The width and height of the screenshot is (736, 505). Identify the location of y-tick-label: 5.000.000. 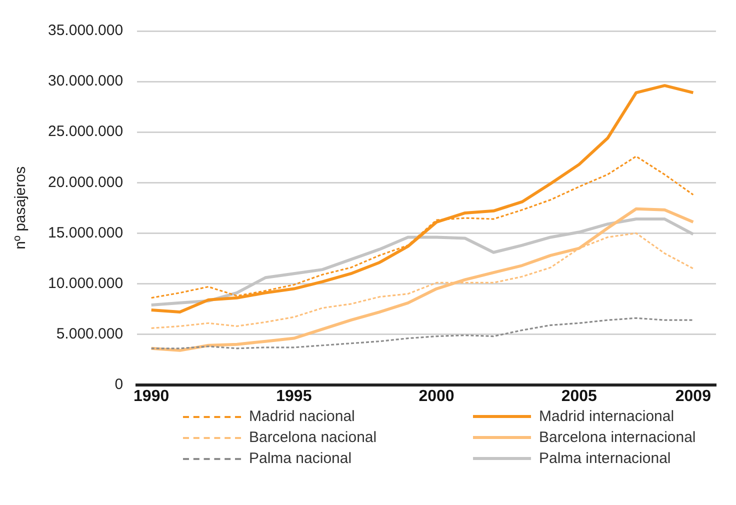
(90, 333).